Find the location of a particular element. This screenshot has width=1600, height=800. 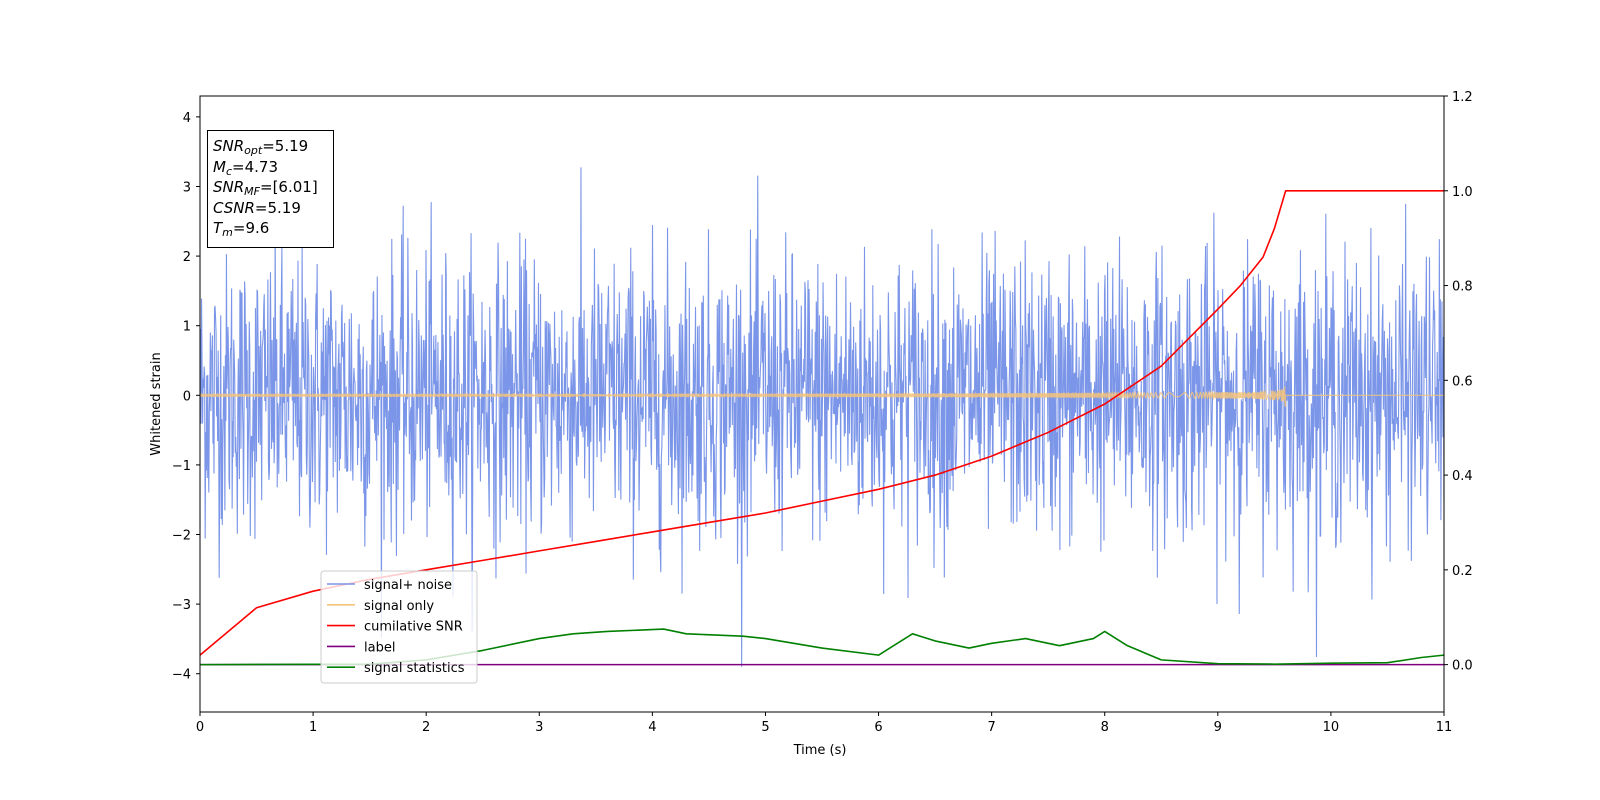

csnr-annotation: CSNR=5.19 is located at coordinates (257, 207).